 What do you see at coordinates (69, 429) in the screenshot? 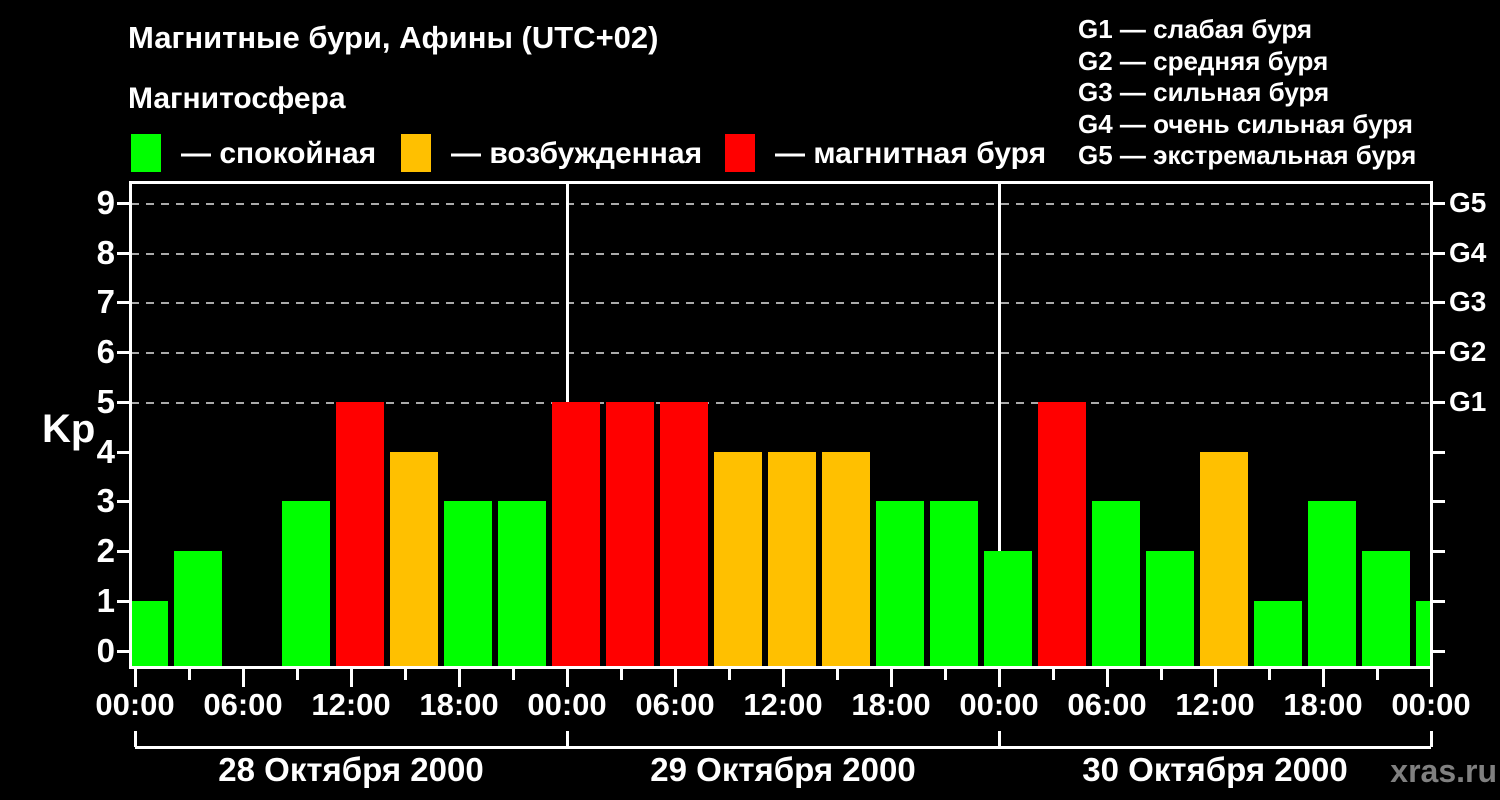
I see `y-axis-title: Kp` at bounding box center [69, 429].